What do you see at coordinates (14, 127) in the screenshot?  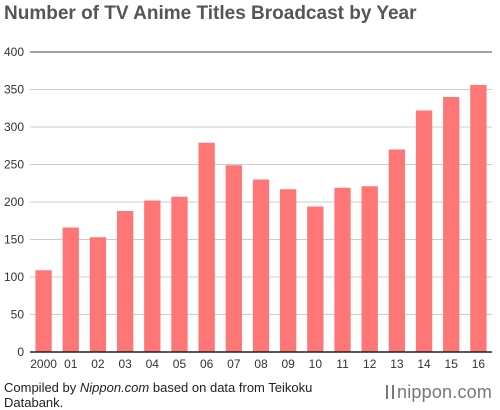 I see `y-tick-label: 300` at bounding box center [14, 127].